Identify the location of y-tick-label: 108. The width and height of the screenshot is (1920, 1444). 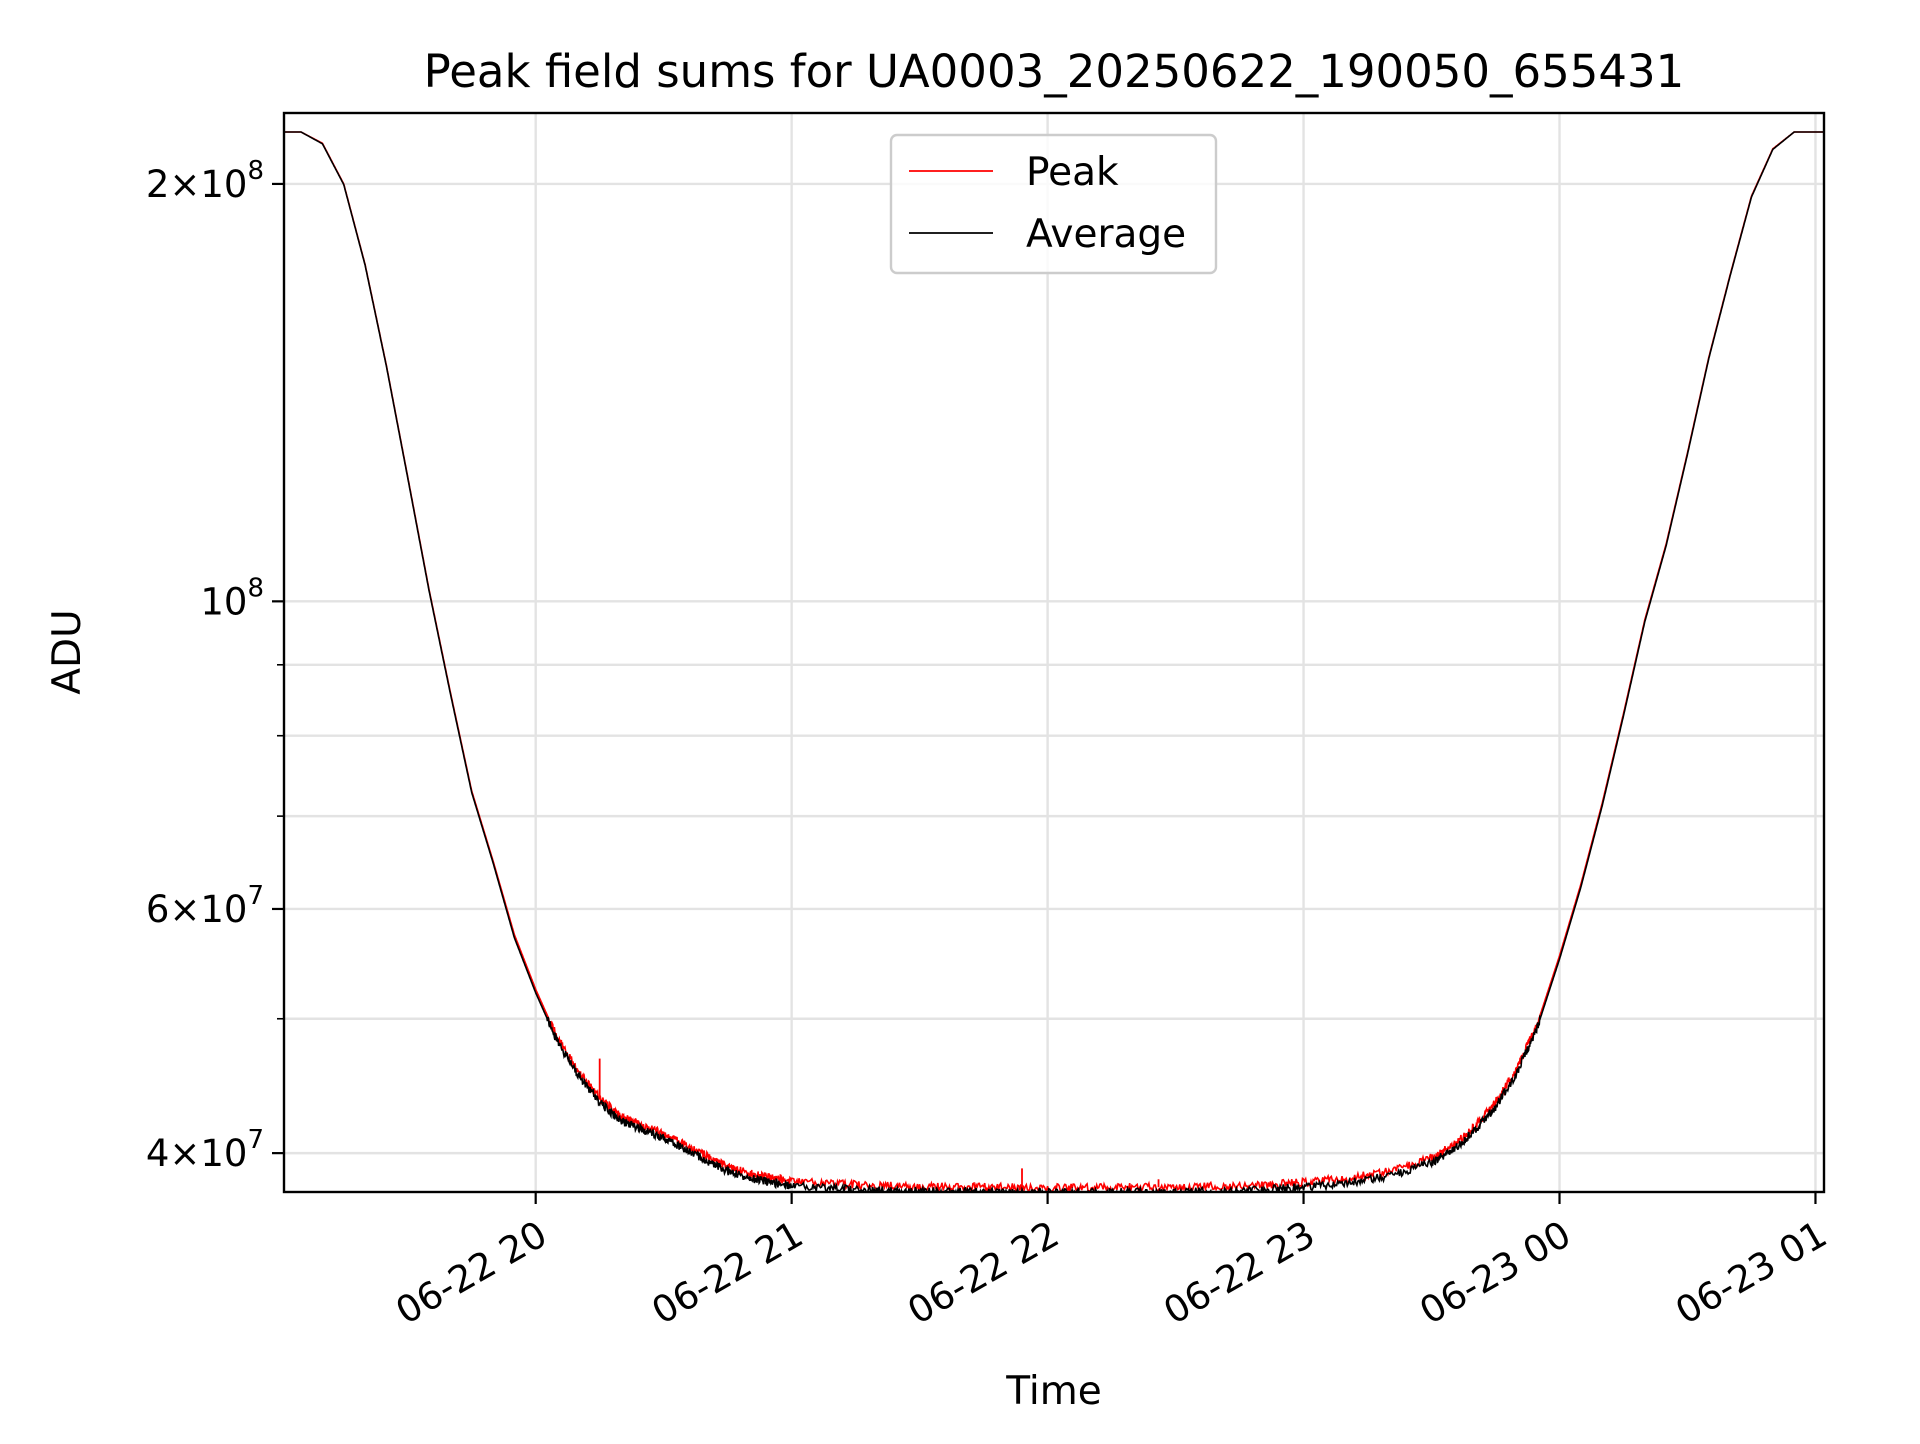
(232, 598).